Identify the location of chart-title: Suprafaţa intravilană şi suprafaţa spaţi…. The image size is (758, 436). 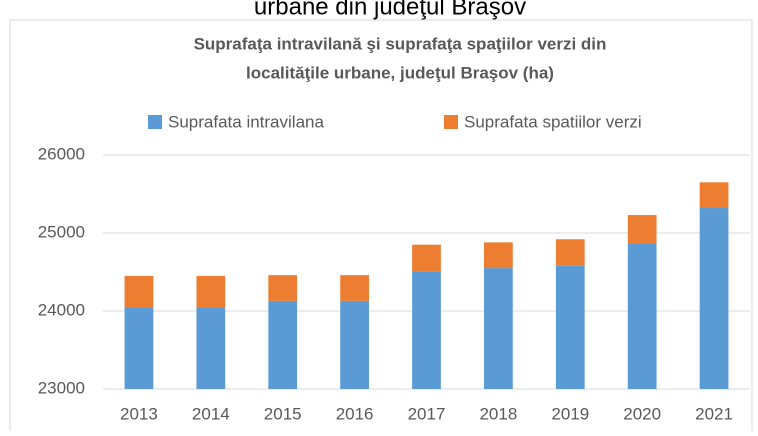
(400, 43).